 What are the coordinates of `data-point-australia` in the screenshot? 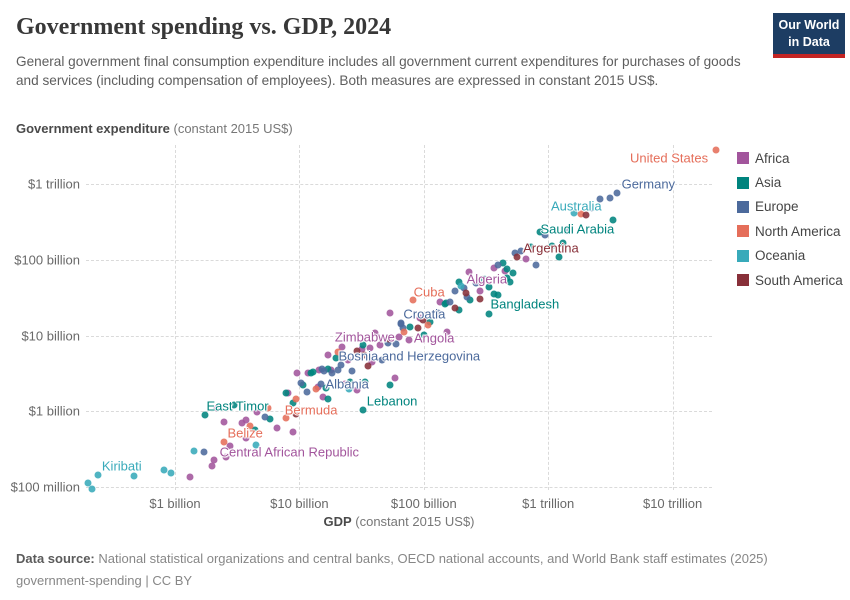 It's located at (574, 213).